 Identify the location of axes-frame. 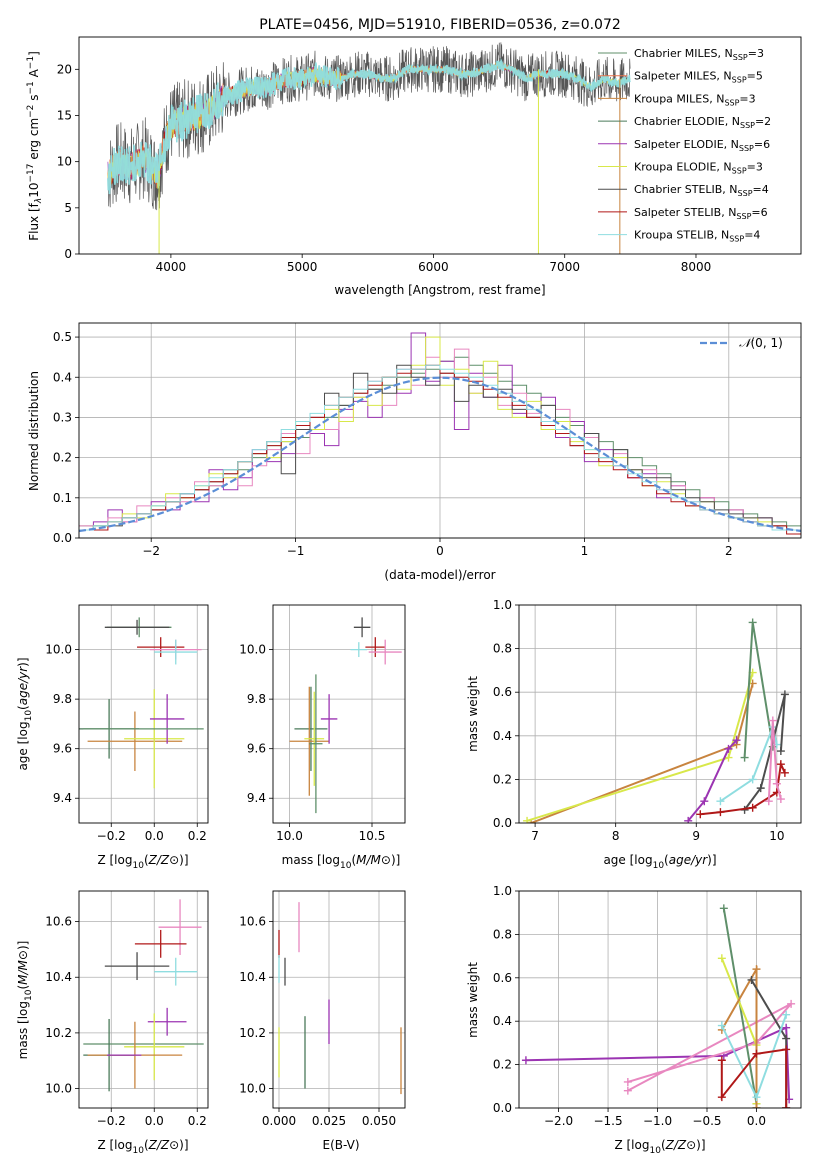
(660, 999).